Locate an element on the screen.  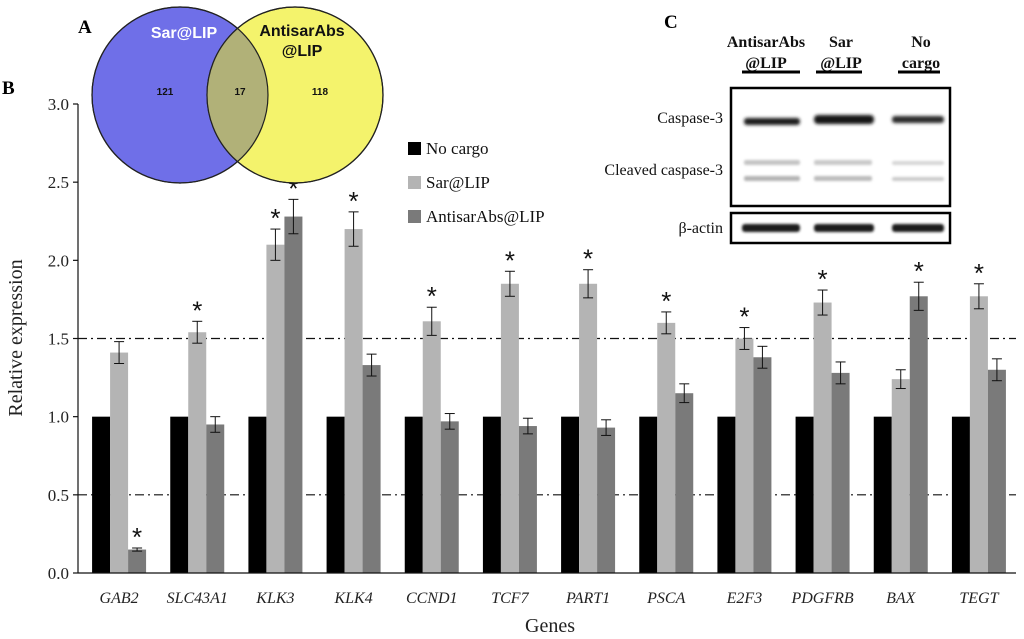
gene-label-tcf7: TCF7 is located at coordinates (510, 598).